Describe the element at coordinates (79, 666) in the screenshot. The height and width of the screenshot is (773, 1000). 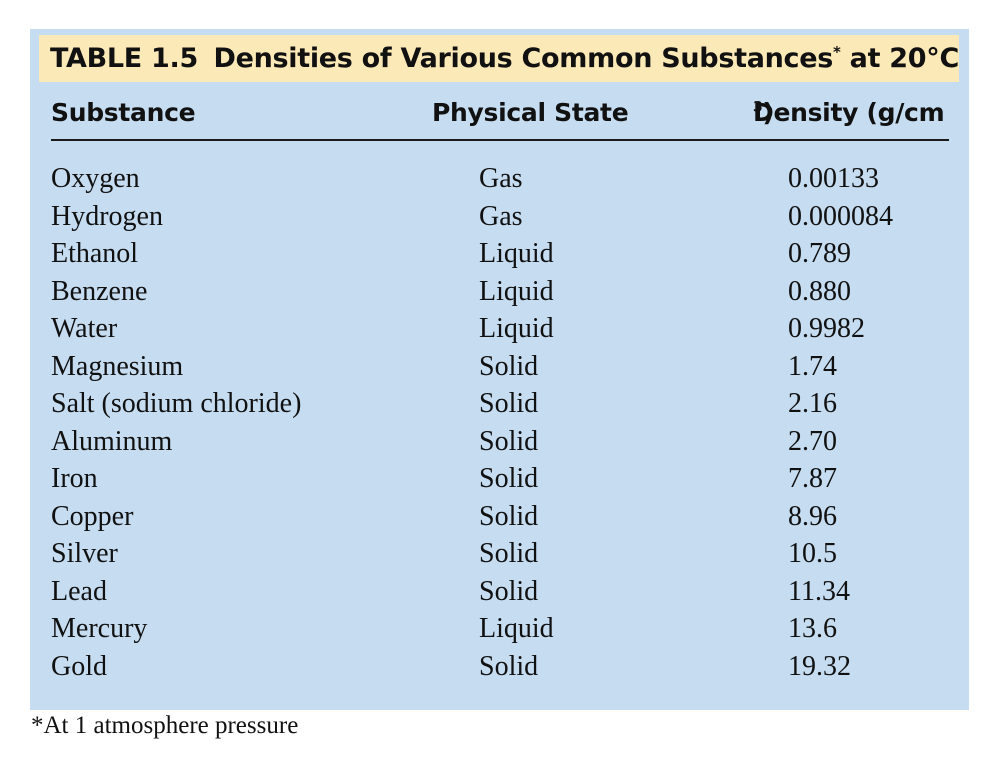
I see `cell-substance: Gold` at that location.